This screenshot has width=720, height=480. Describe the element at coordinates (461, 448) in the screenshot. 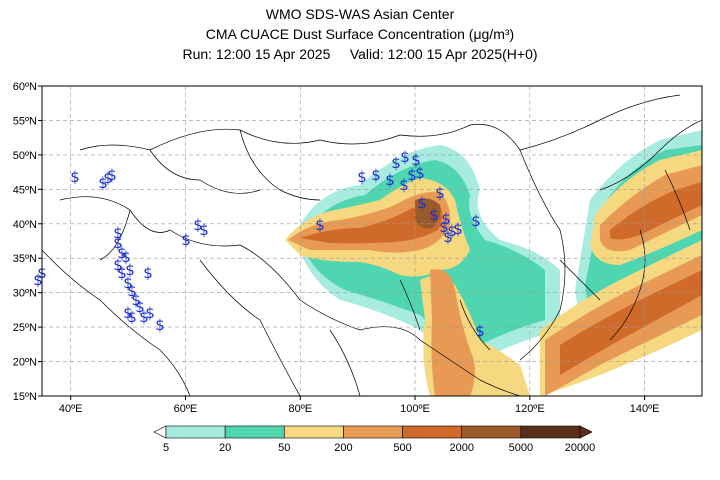

I see `colorbar-label: 2000` at that location.